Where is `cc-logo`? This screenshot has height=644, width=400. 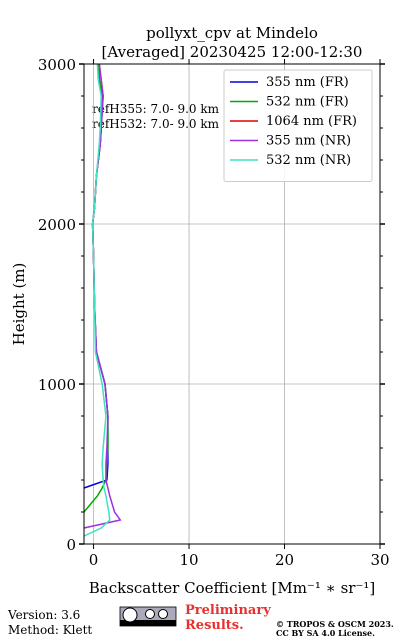
cc-logo is located at coordinates (148, 616).